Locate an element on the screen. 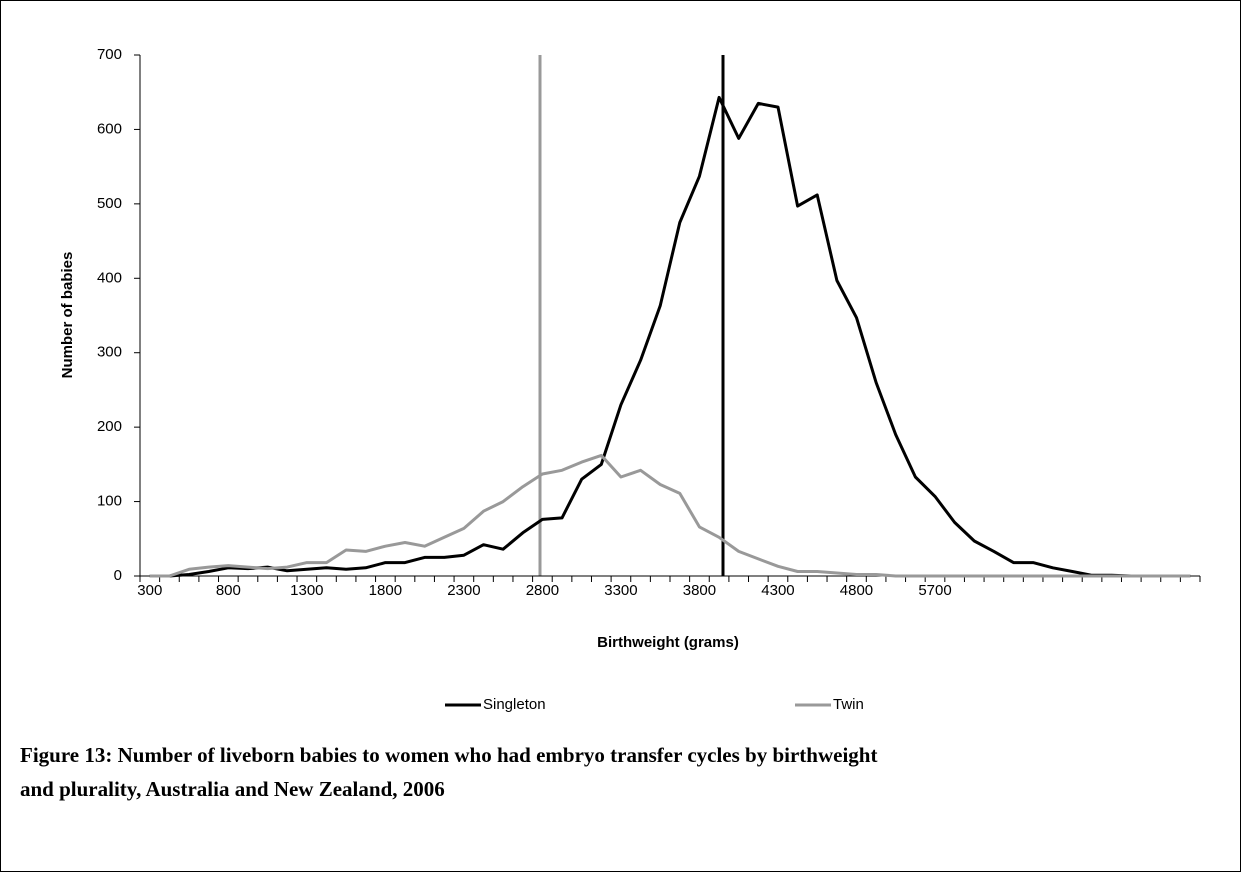 The image size is (1241, 872). x-tick-label: 5700 is located at coordinates (934, 590).